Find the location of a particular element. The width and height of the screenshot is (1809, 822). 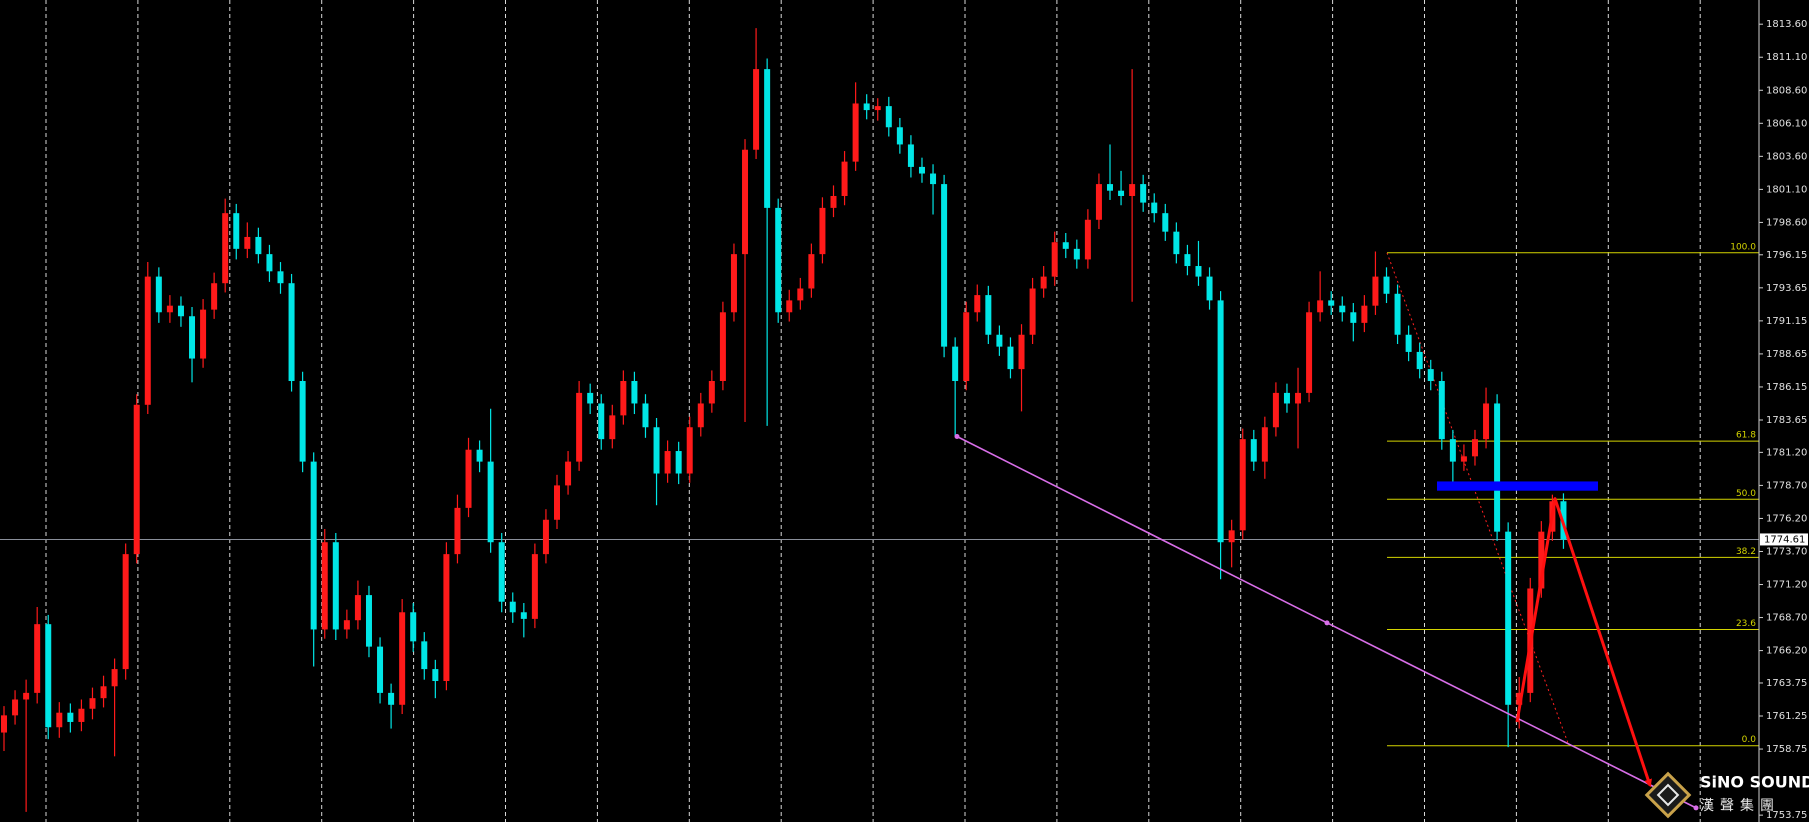

current-price-box is located at coordinates (1784, 539).